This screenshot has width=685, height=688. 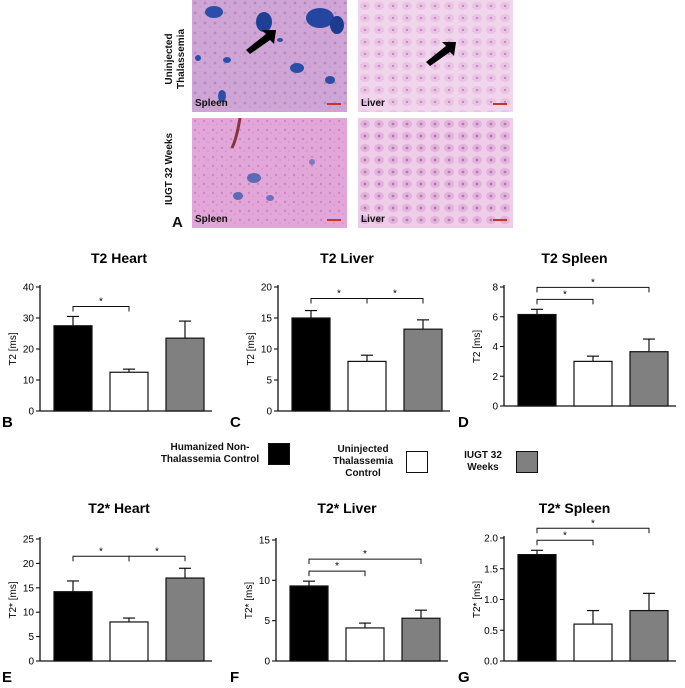 What do you see at coordinates (29, 540) in the screenshot?
I see `y-tick-label: 25` at bounding box center [29, 540].